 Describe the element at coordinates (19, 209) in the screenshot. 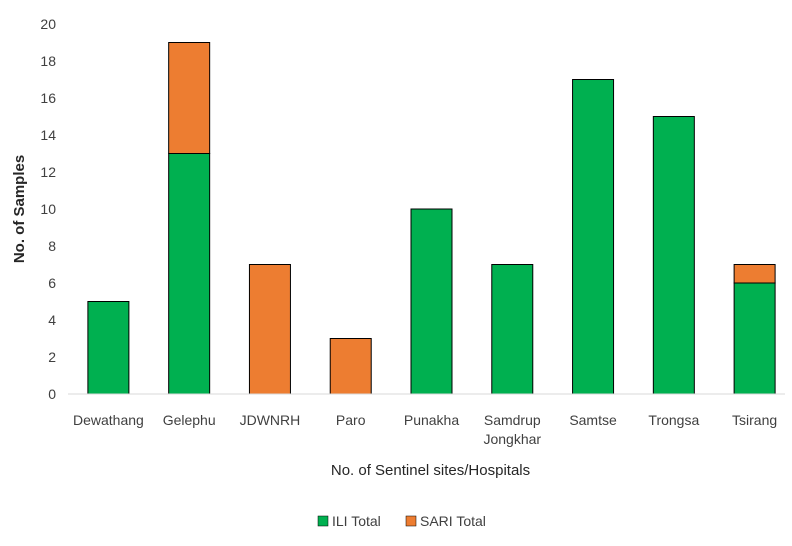

I see `y-axis-title: No. of Samples` at that location.